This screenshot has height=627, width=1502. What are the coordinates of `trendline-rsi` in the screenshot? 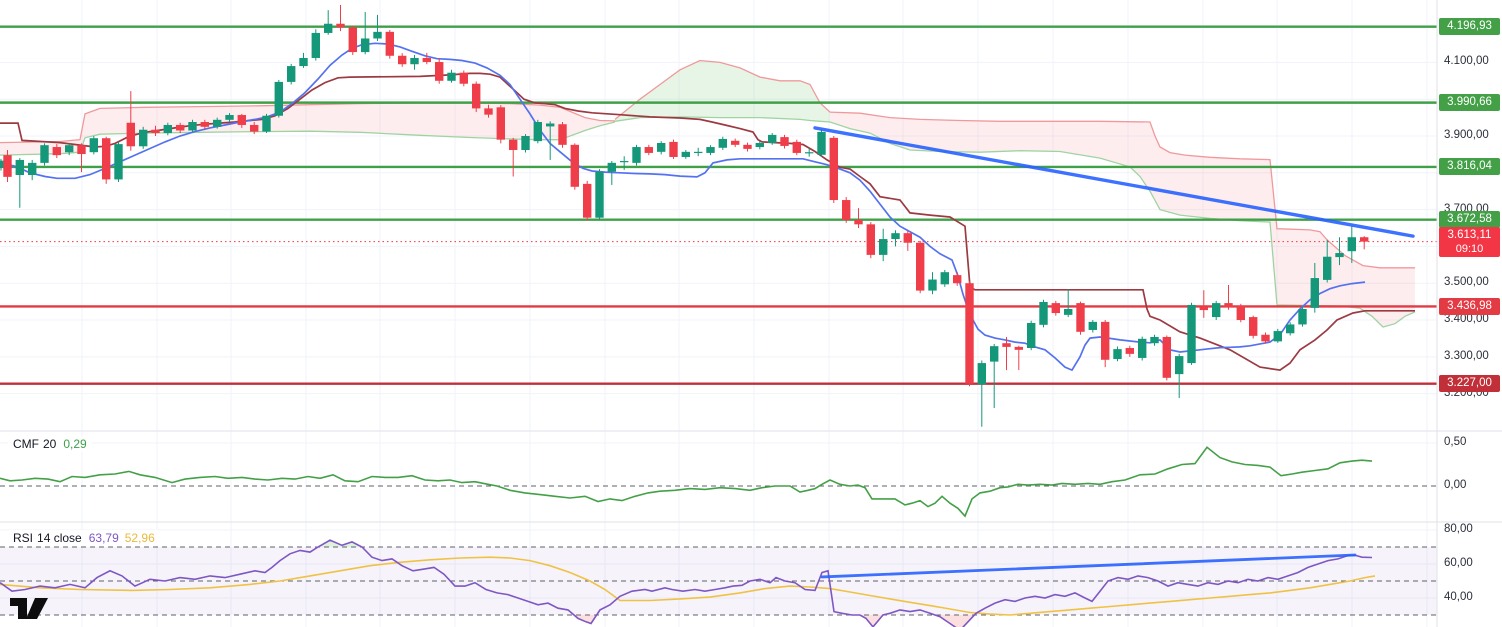 It's located at (1088, 566).